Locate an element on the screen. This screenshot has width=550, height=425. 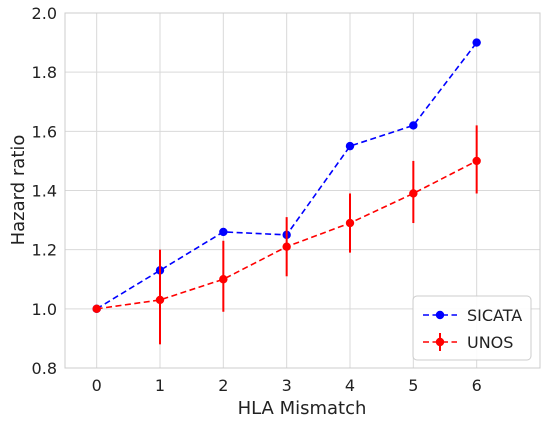
legend-label: SICATA is located at coordinates (494, 315).